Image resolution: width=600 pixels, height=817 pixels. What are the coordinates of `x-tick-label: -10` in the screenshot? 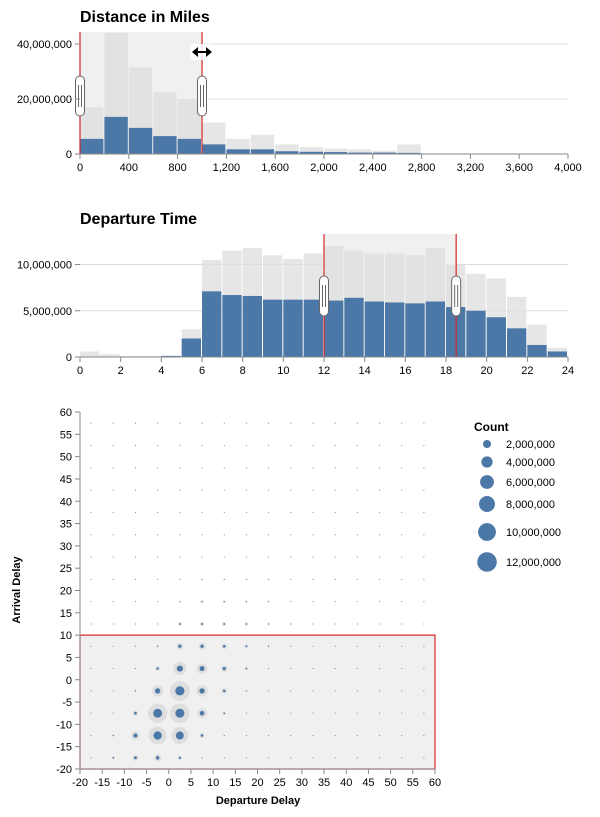 It's located at (124, 783).